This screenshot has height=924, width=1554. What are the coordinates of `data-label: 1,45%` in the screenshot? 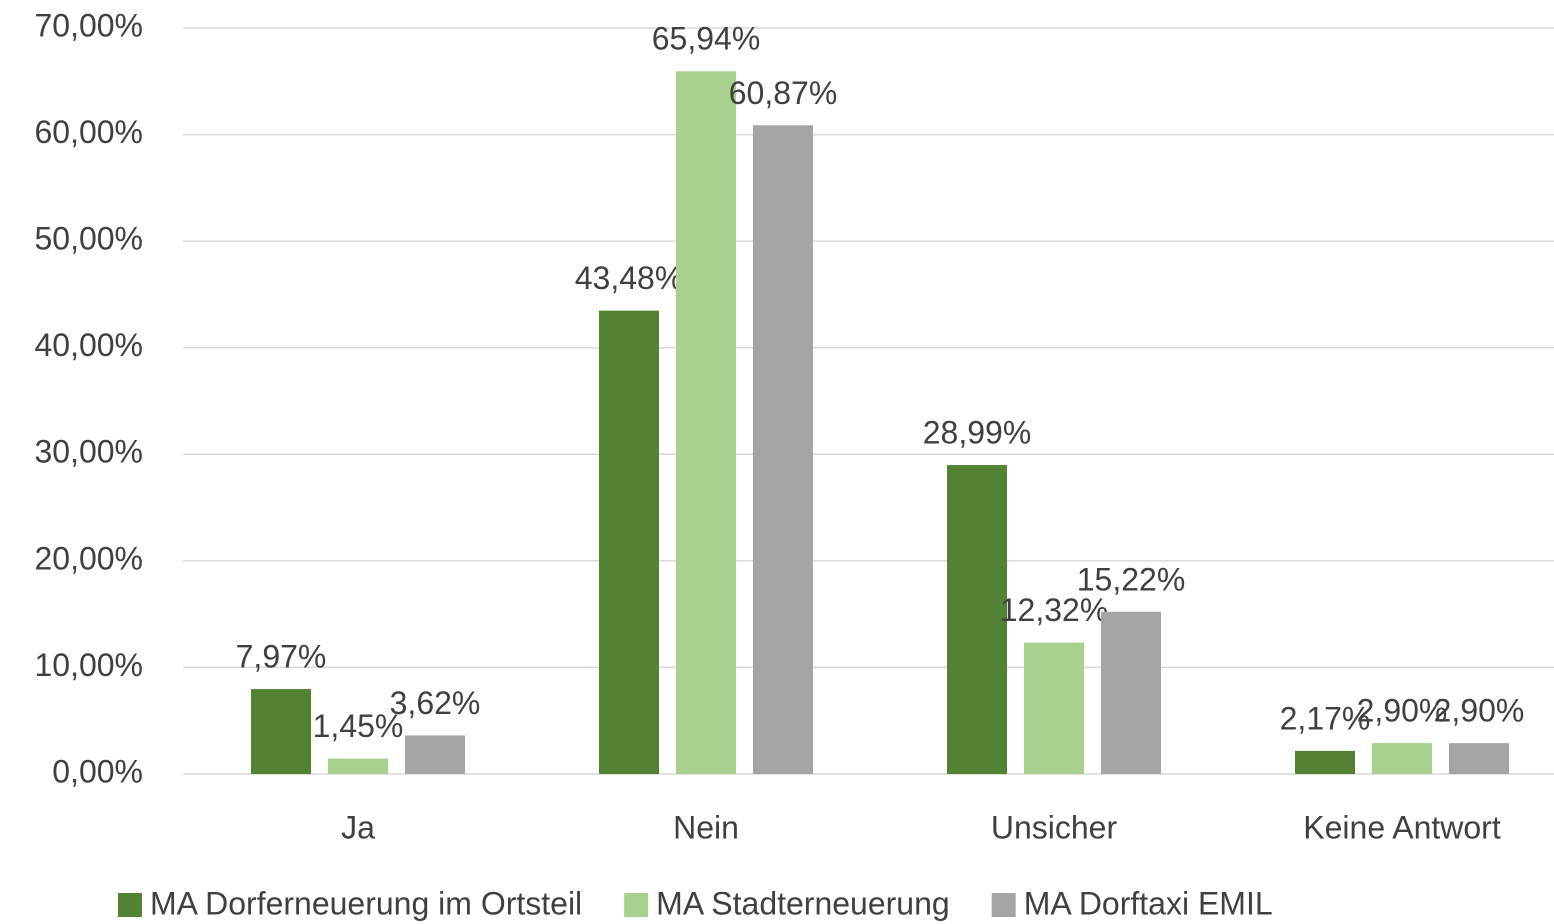 It's located at (358, 726).